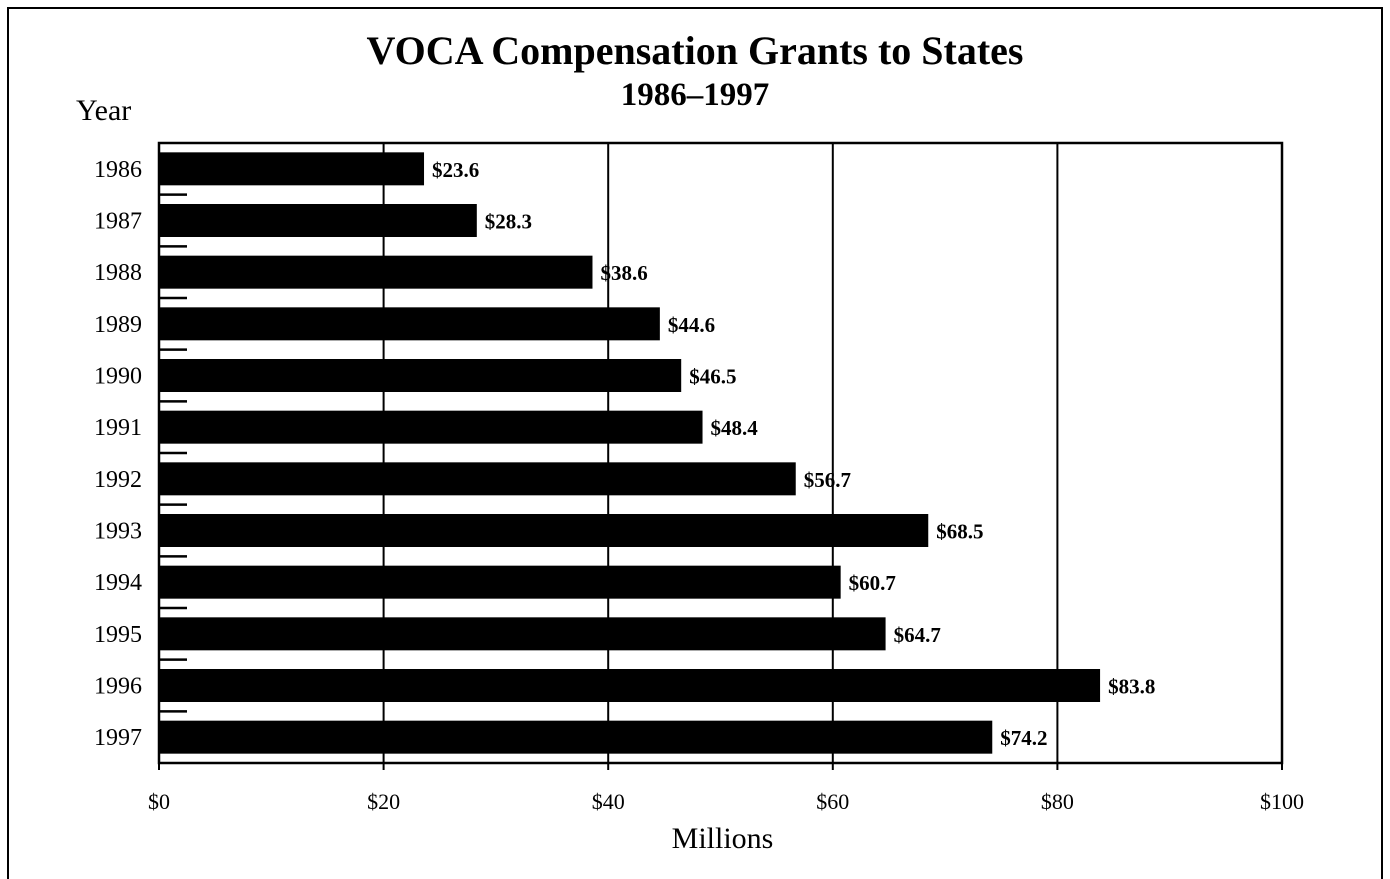 This screenshot has width=1390, height=879. What do you see at coordinates (118, 738) in the screenshot?
I see `y-tick-label: 1997` at bounding box center [118, 738].